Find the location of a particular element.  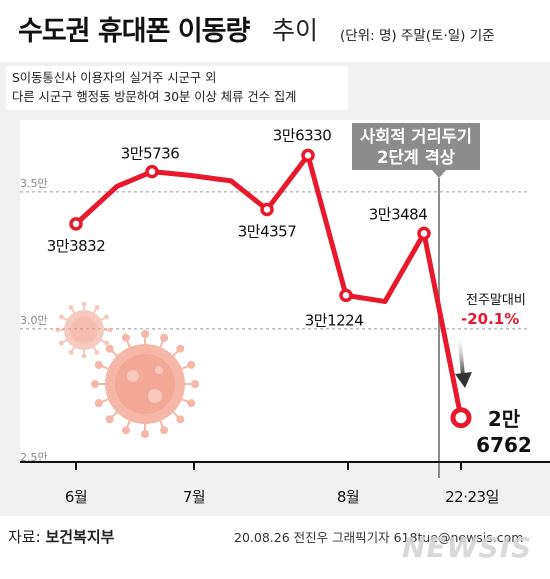

source-name: 보건복지부 is located at coordinates (80, 537).